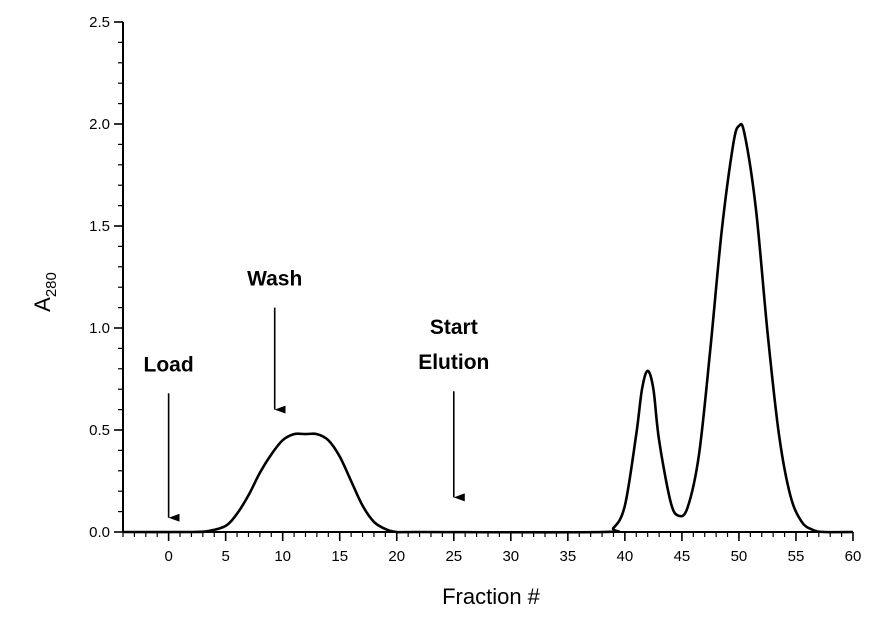  Describe the element at coordinates (51, 284) in the screenshot. I see `y-axis-title-sub: 280` at that location.